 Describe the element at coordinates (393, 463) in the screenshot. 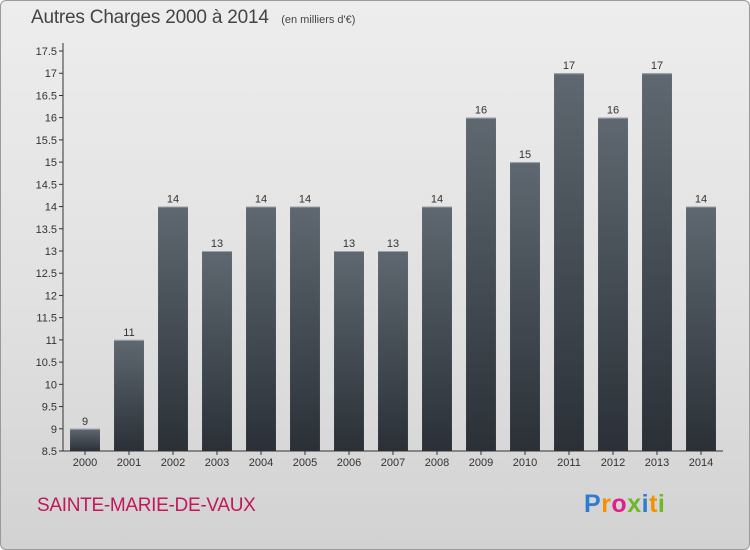

I see `x-tick-label: 2007` at that location.